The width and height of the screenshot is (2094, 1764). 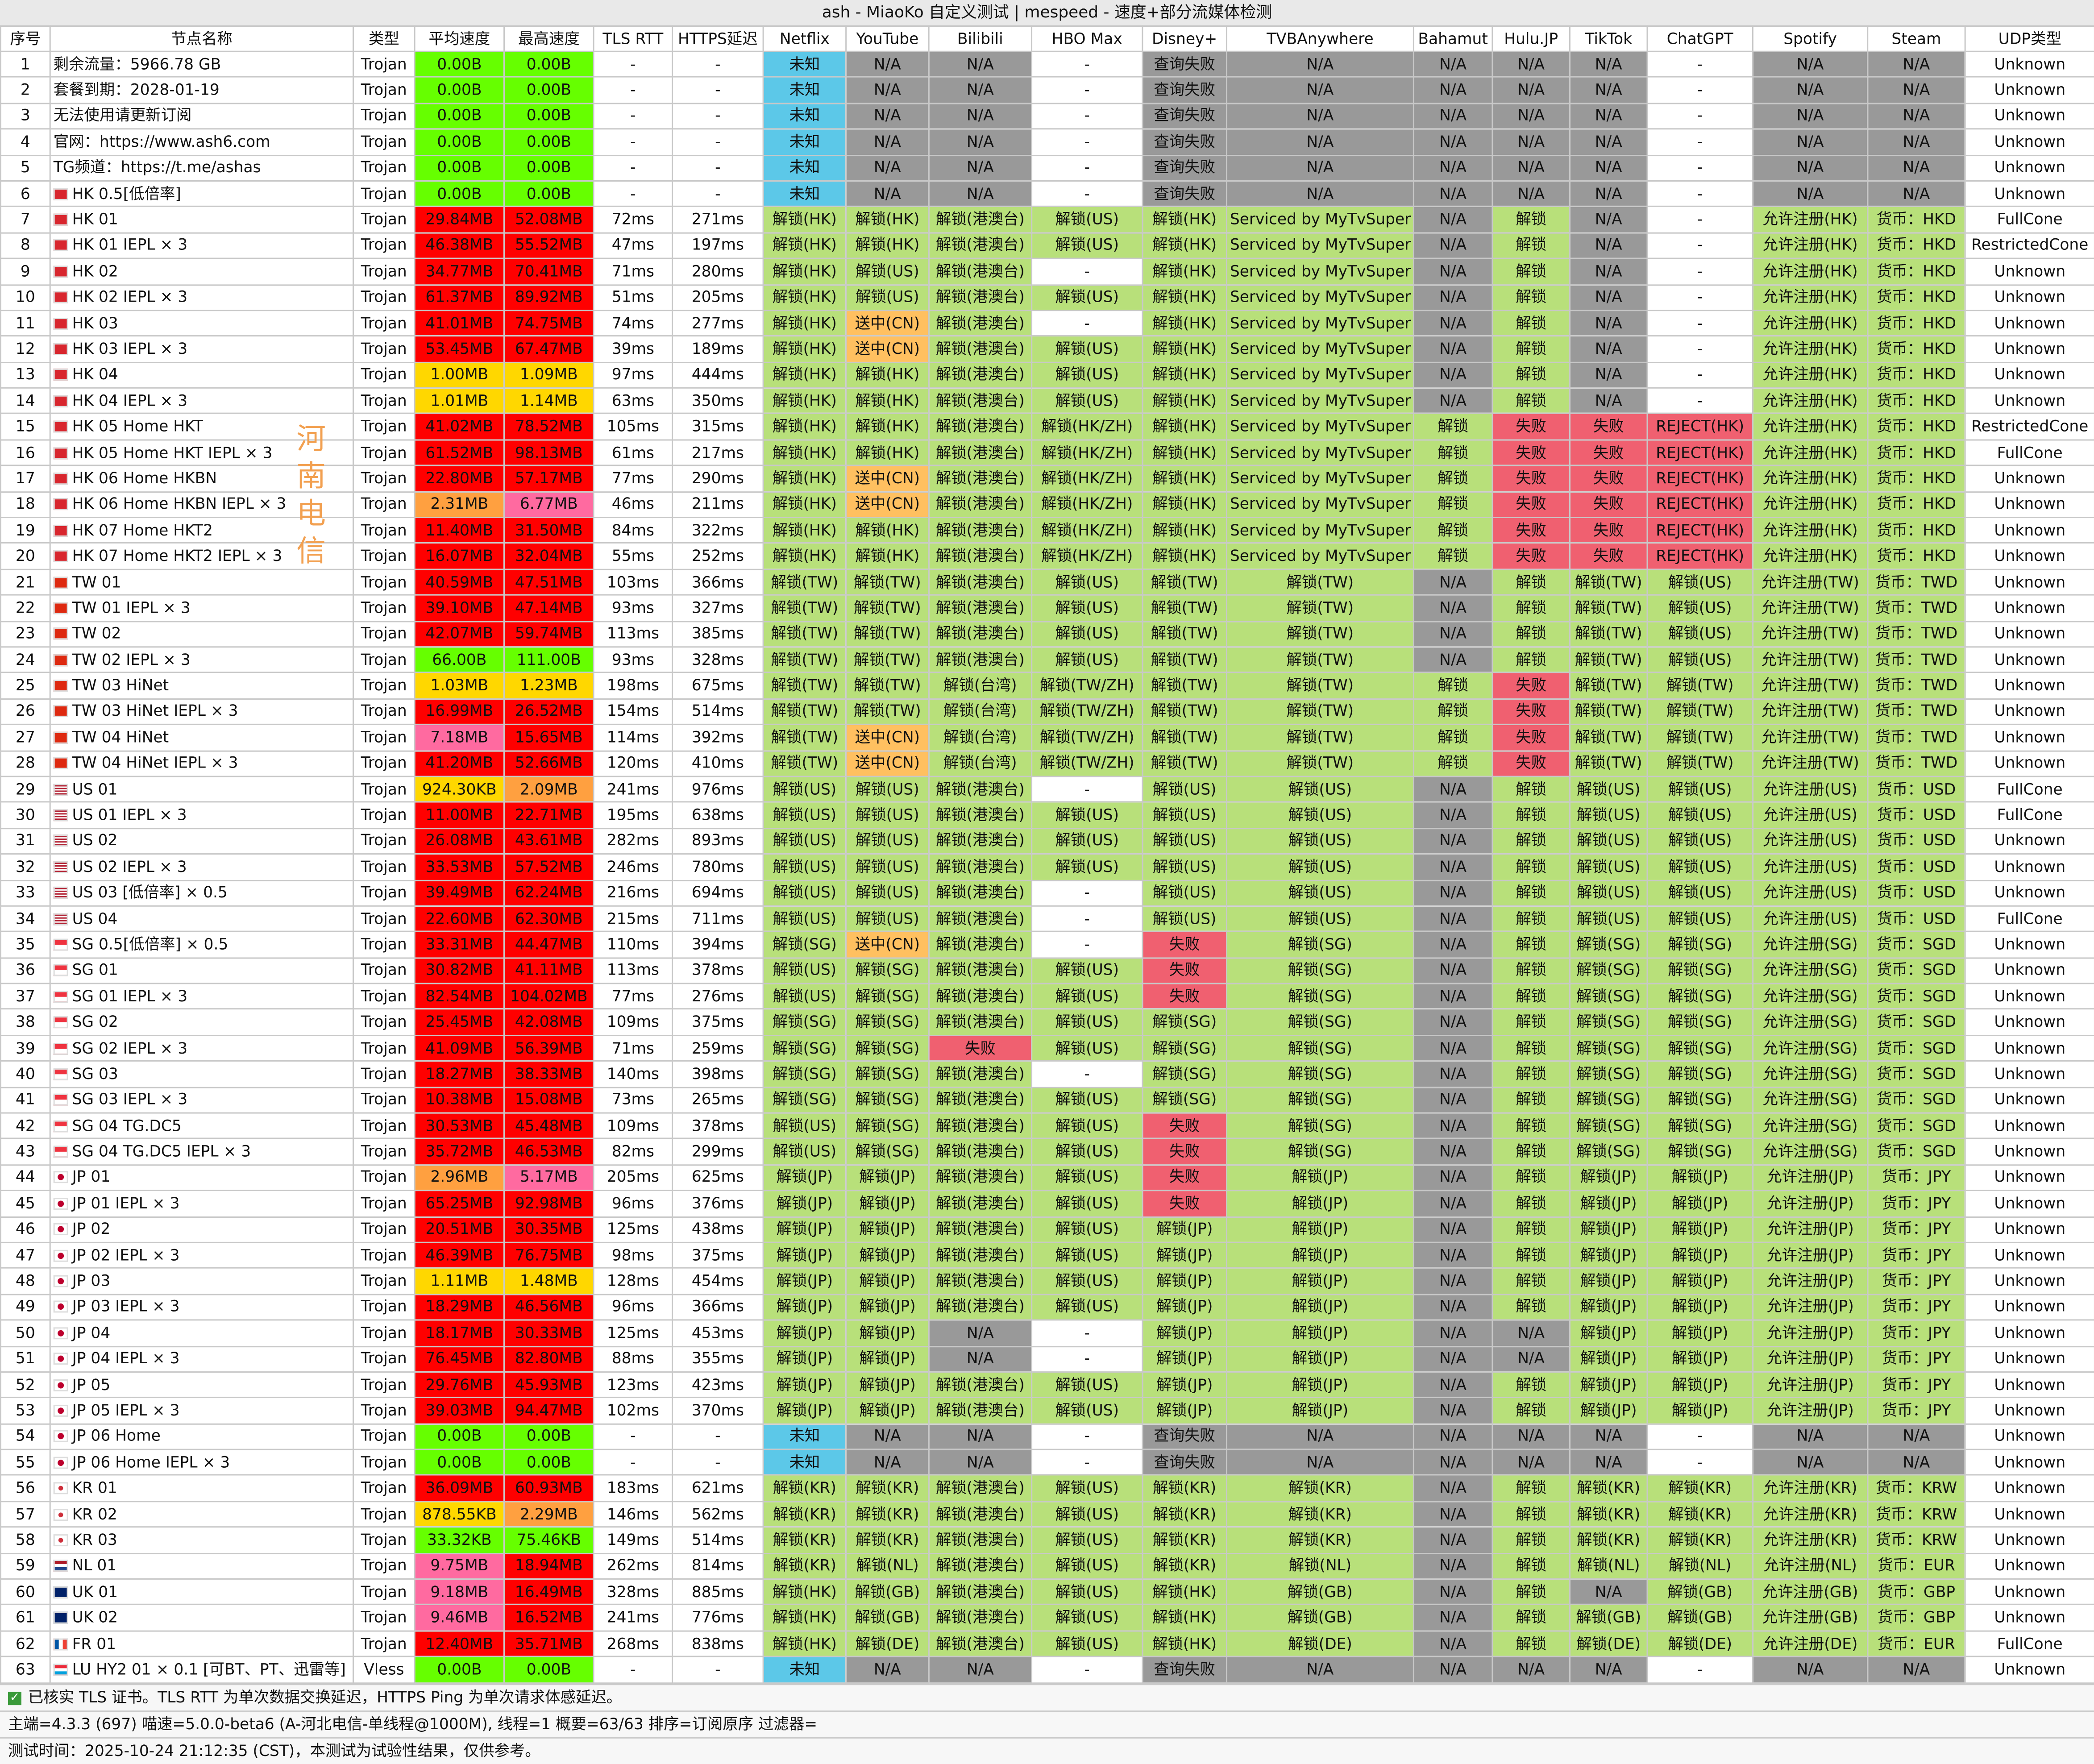 What do you see at coordinates (1811, 38) in the screenshot?
I see `column-header: Spotify` at bounding box center [1811, 38].